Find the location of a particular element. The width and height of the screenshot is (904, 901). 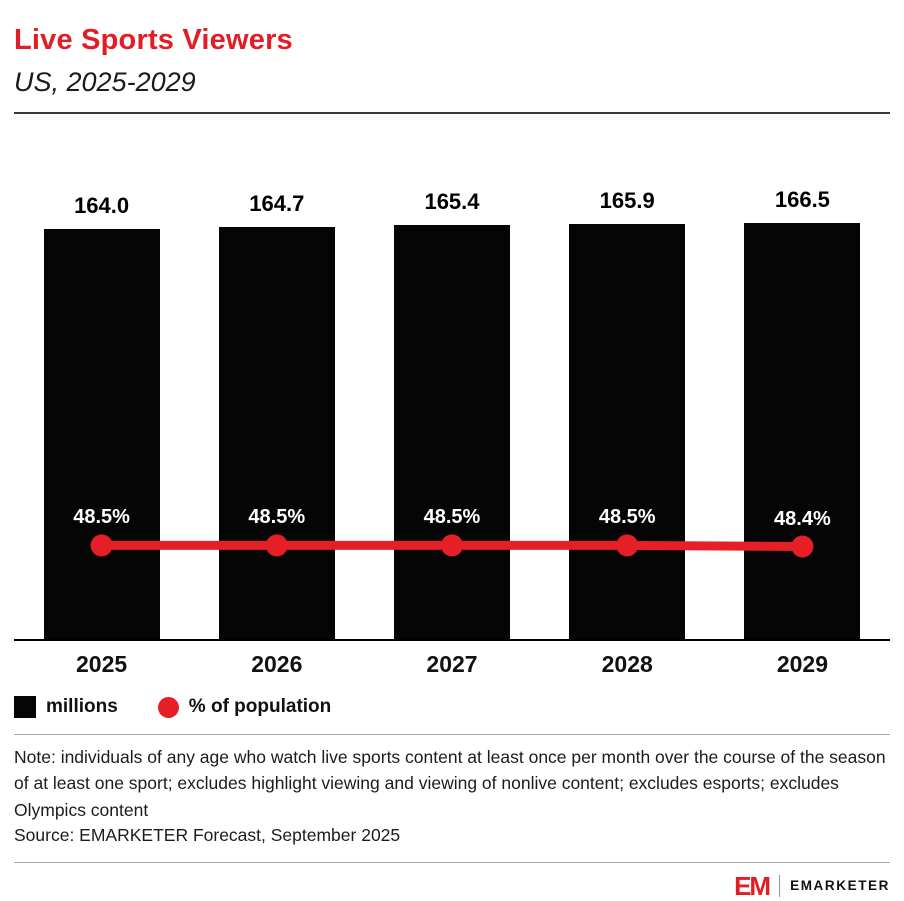

x-axis-label: 2029 is located at coordinates (802, 664).